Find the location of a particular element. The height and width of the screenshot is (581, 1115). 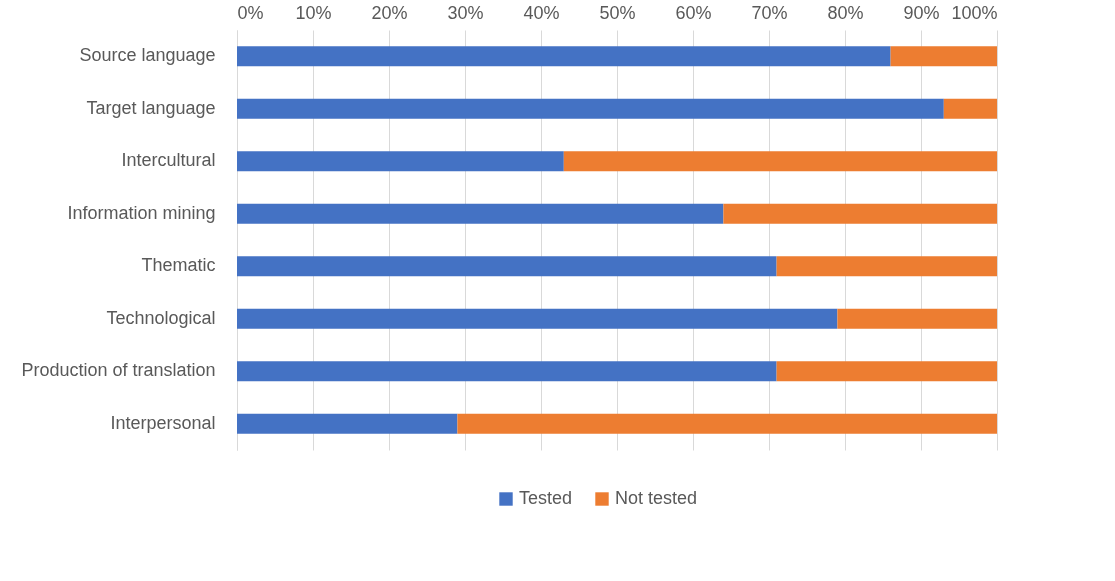

y-tick-label: Target language is located at coordinates (151, 107).